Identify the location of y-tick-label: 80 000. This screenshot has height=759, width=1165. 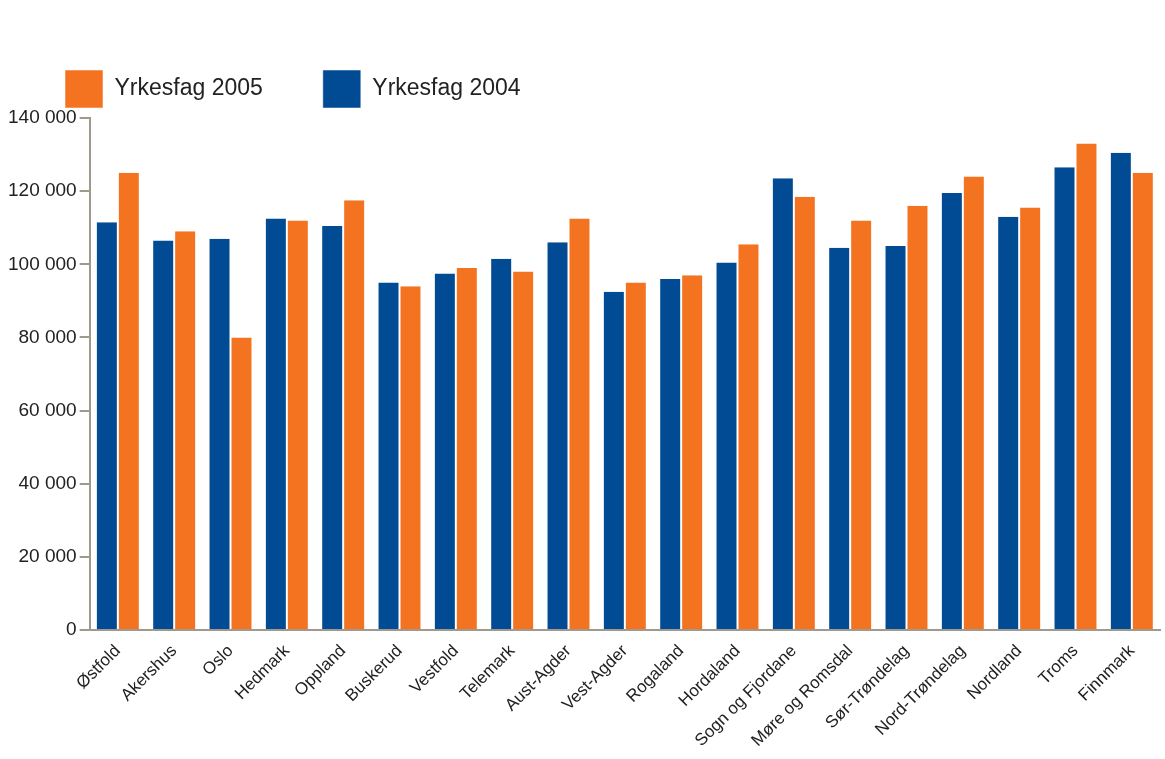
(47, 336).